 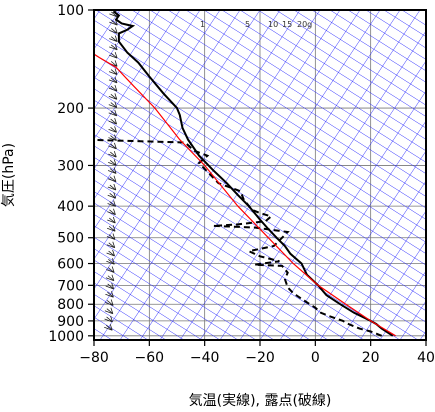 What do you see at coordinates (371, 358) in the screenshot?
I see `x-tick-label: 20` at bounding box center [371, 358].